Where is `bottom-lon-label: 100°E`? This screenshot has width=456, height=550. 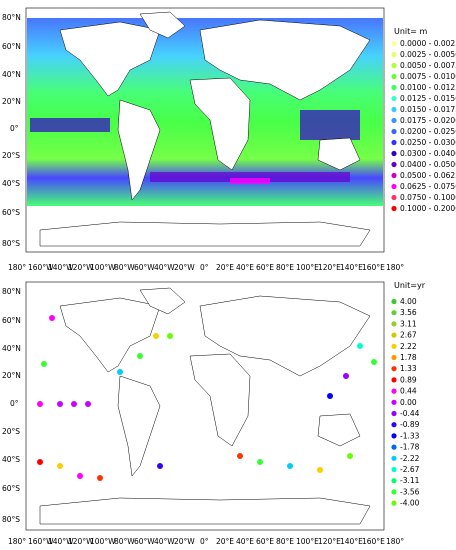
bottom-lon-label: 100°E is located at coordinates (307, 541).